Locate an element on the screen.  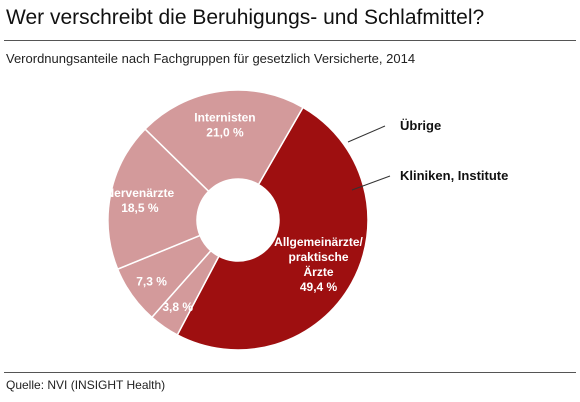
source-divider is located at coordinates (290, 372).